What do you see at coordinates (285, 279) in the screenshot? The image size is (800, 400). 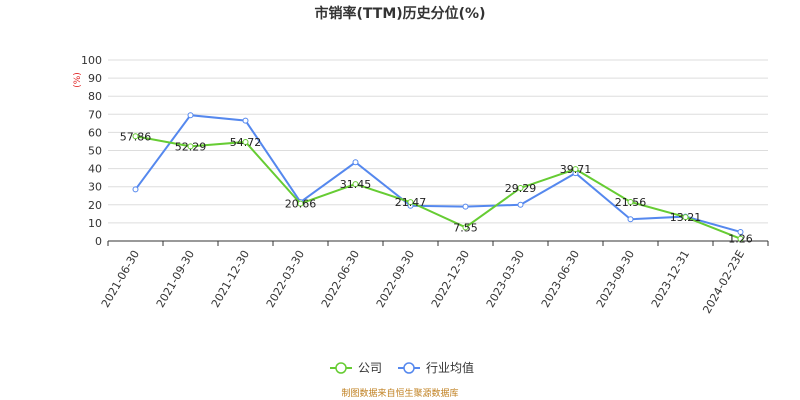 I see `x-tick-label: 2022-03-30` at bounding box center [285, 279].